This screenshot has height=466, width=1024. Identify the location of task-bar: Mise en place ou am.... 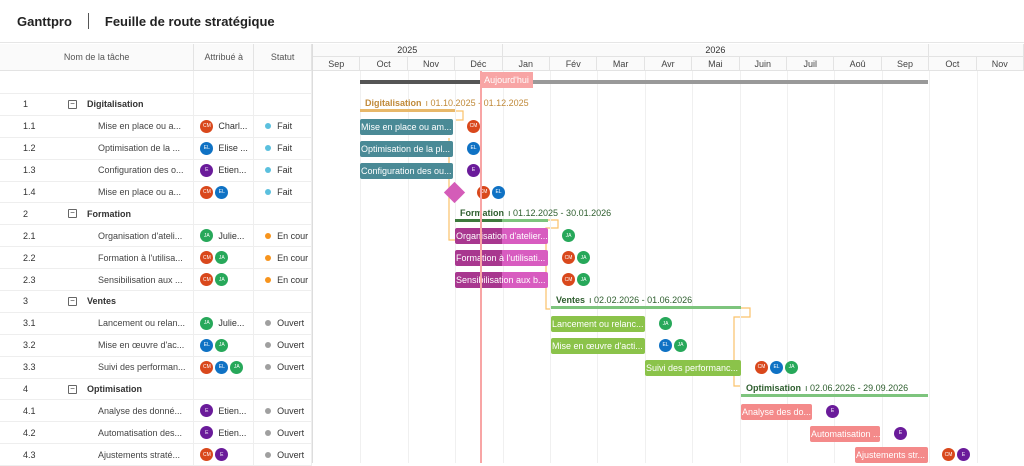
(406, 126).